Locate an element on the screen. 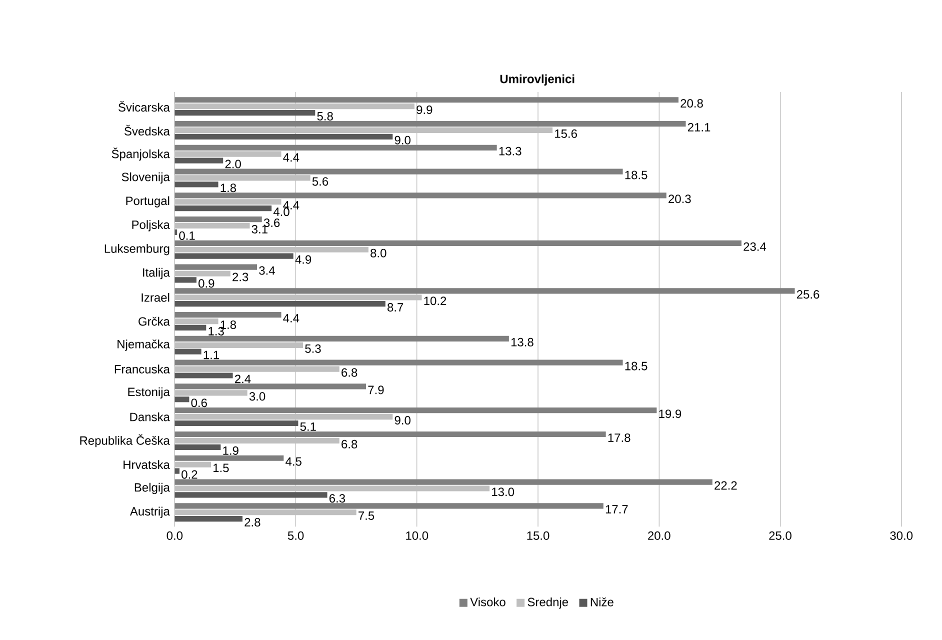 The height and width of the screenshot is (640, 942). data-label: 22.2 is located at coordinates (725, 485).